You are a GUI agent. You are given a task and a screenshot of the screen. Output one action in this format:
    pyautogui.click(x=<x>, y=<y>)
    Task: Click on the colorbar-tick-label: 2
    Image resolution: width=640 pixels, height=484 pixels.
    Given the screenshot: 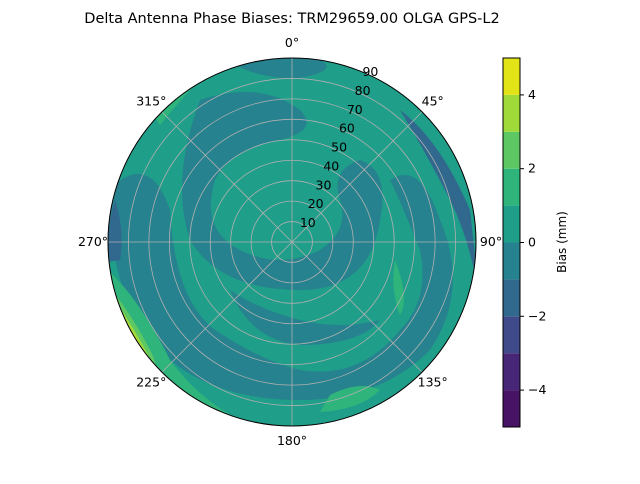 What is the action you would take?
    pyautogui.click(x=532, y=168)
    